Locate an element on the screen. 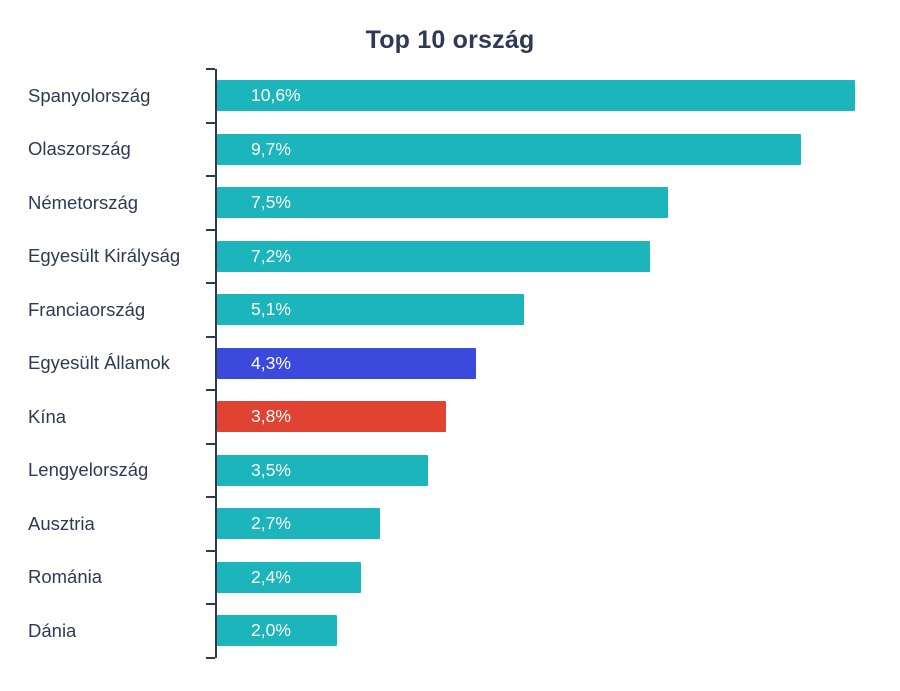  plot-area: 7,5% is located at coordinates (552, 202).